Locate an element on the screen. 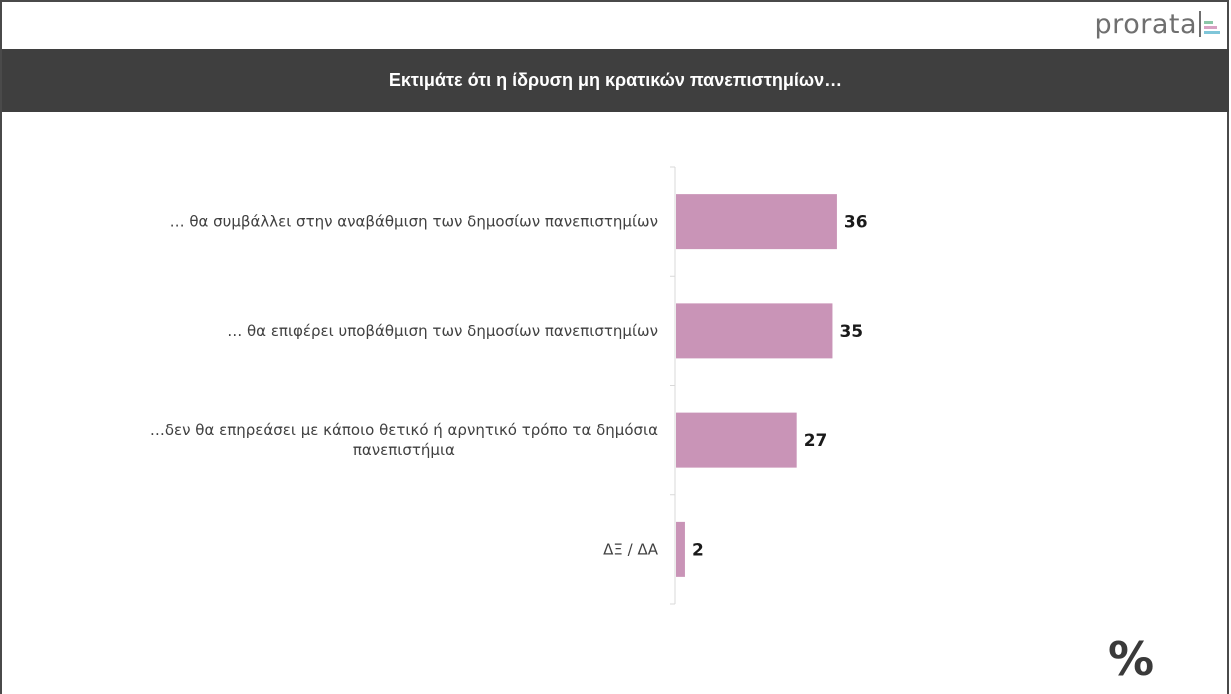 The height and width of the screenshot is (694, 1231). category-label-3: ΔΞ / ΔΑ is located at coordinates (631, 549).